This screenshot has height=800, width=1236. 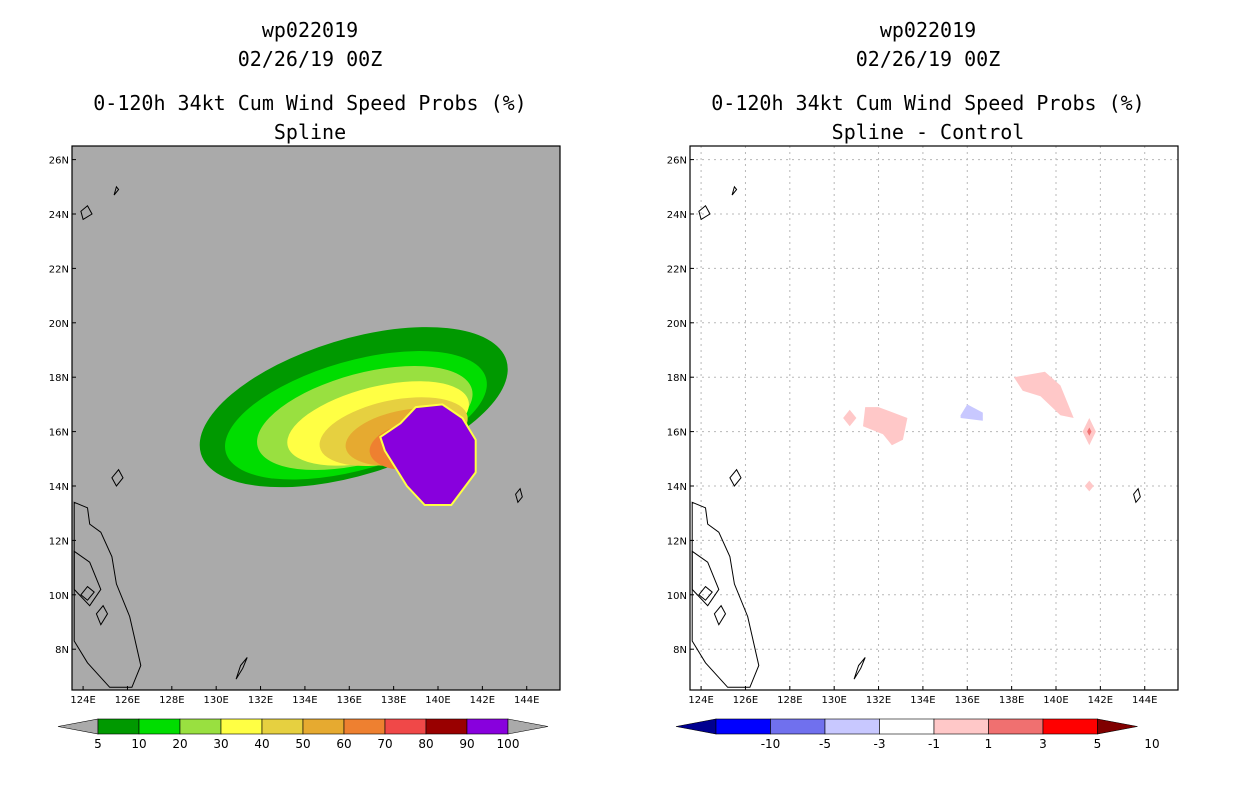 What do you see at coordinates (1098, 744) in the screenshot?
I see `right-colorbar-label-5: 5` at bounding box center [1098, 744].